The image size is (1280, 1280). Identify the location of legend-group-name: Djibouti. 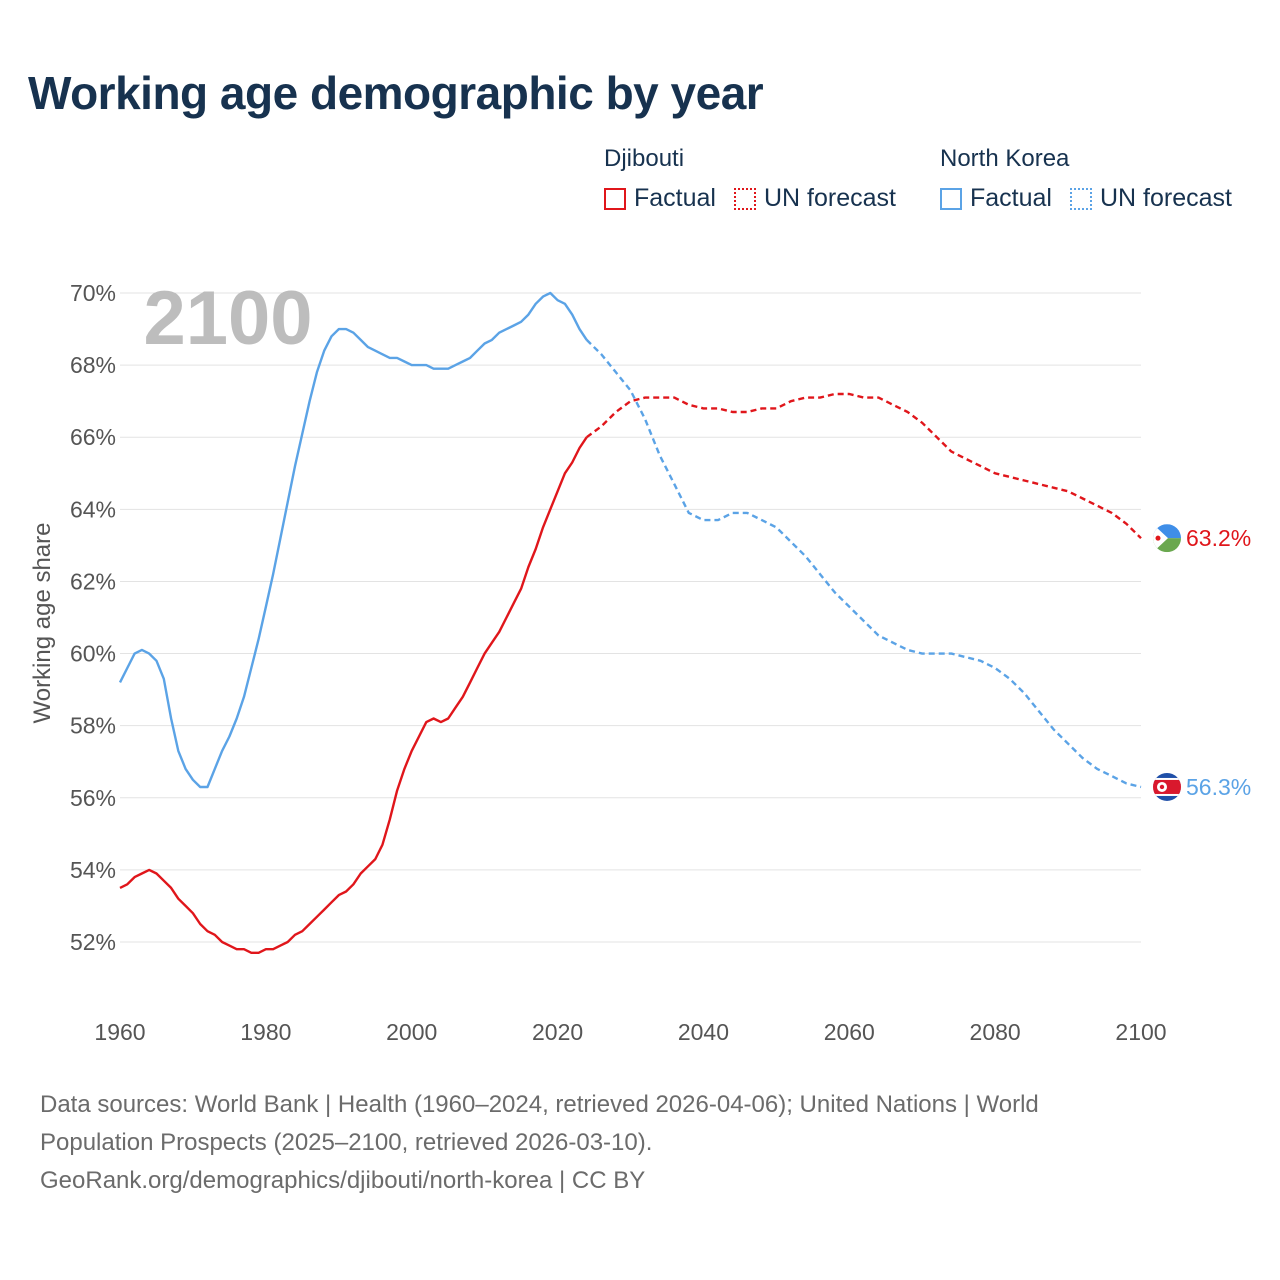
(644, 158).